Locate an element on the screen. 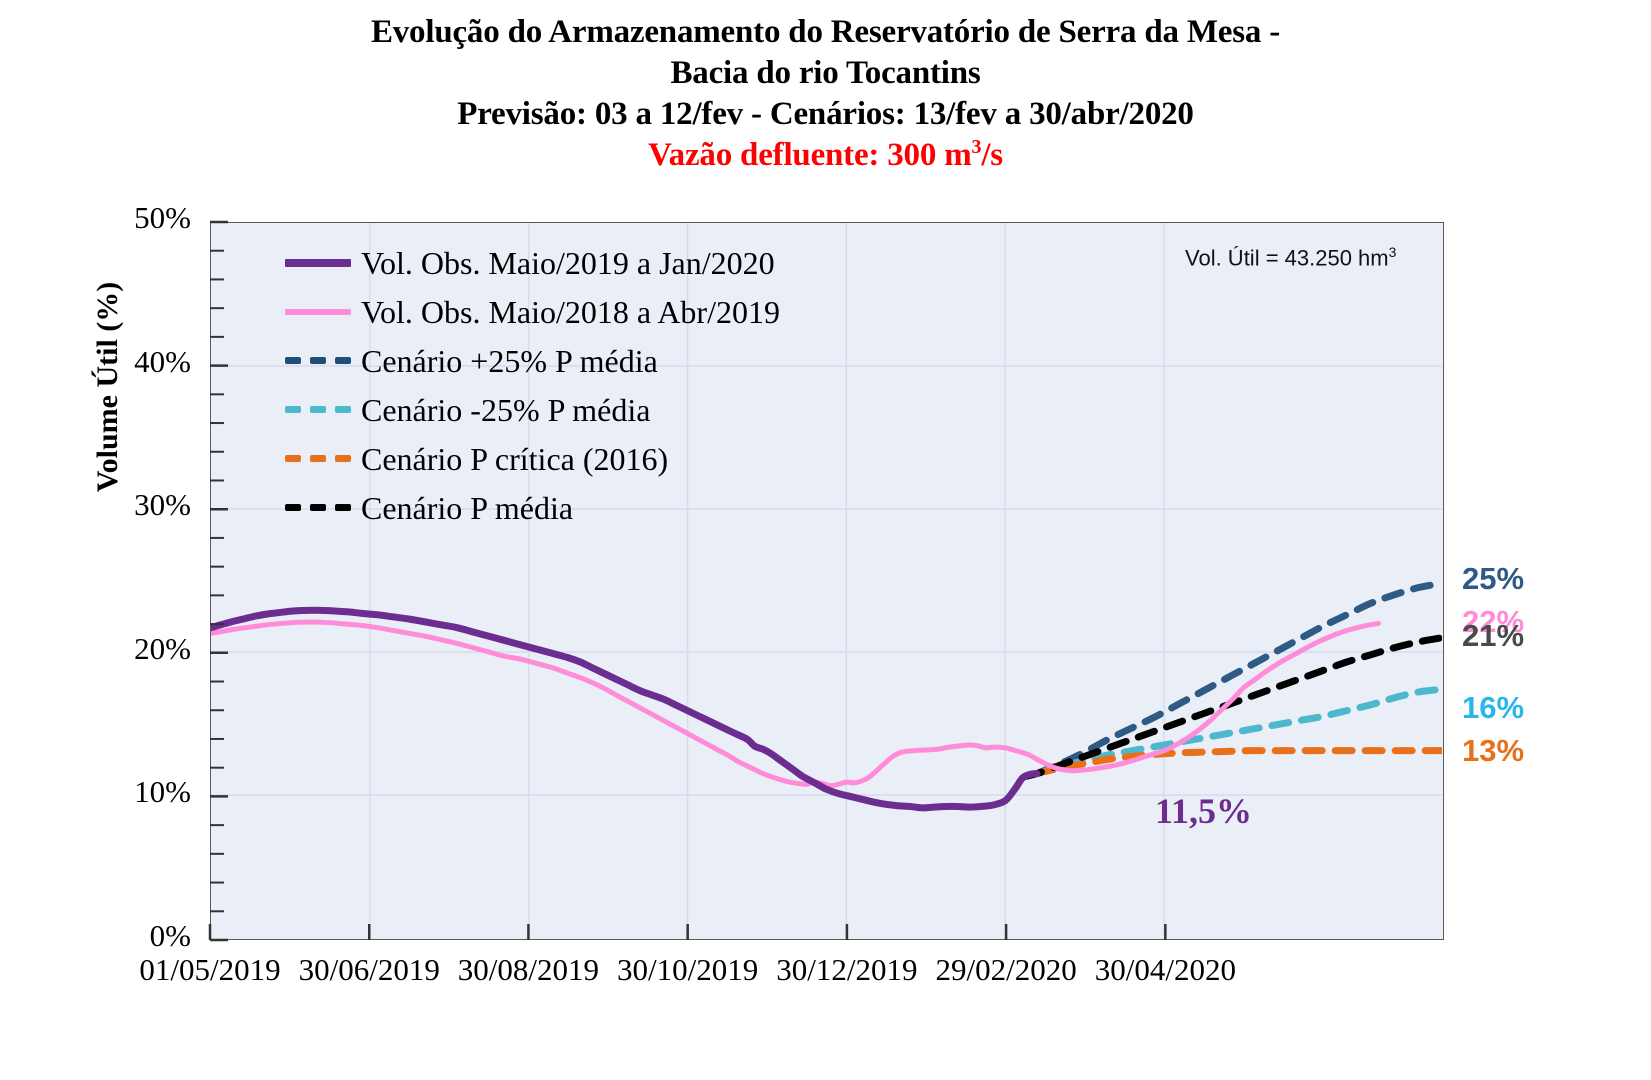 The width and height of the screenshot is (1651, 1080). title-line-4-outflow: Vazão defluente: 300 m3/s is located at coordinates (825, 155).